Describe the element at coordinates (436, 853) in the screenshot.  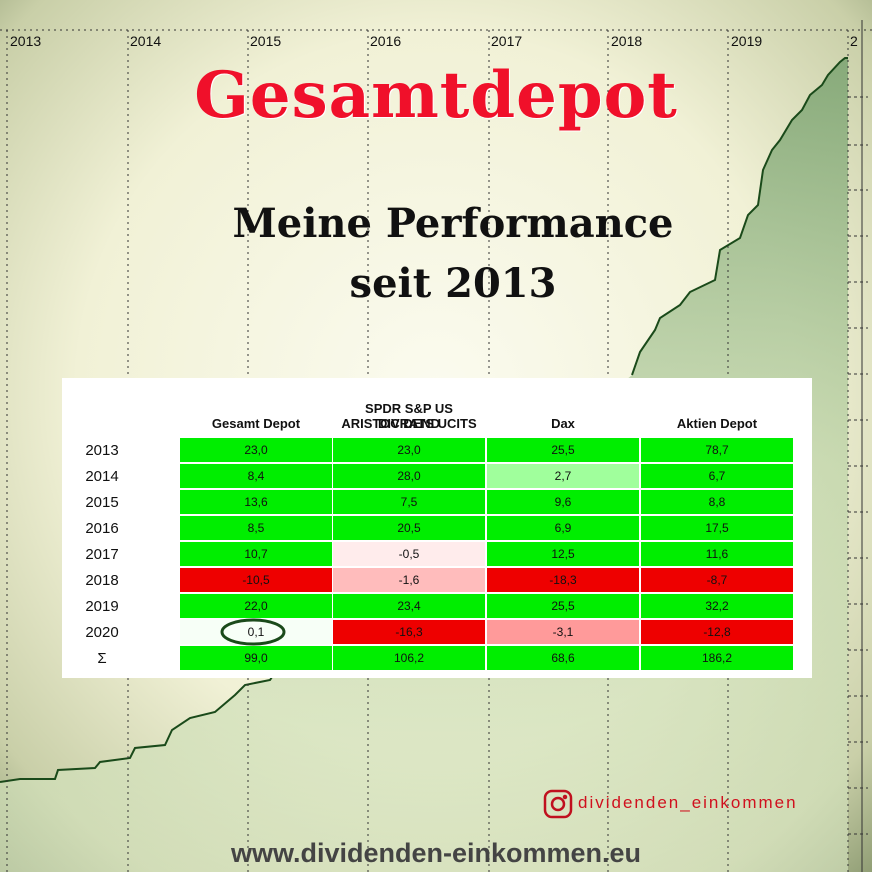
I see `website-url: www.dividenden-einkommen.eu` at that location.